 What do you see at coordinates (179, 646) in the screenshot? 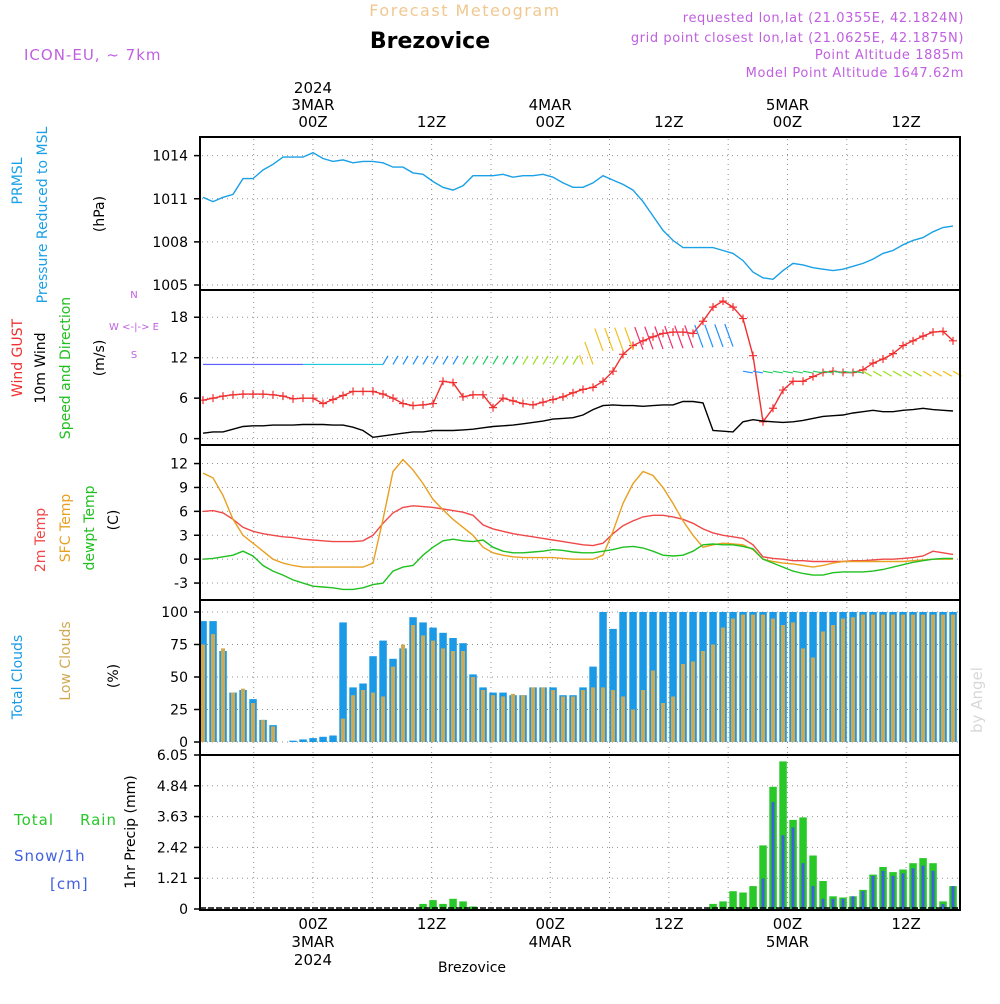
I see `clouds-ytick-label: 75` at bounding box center [179, 646].